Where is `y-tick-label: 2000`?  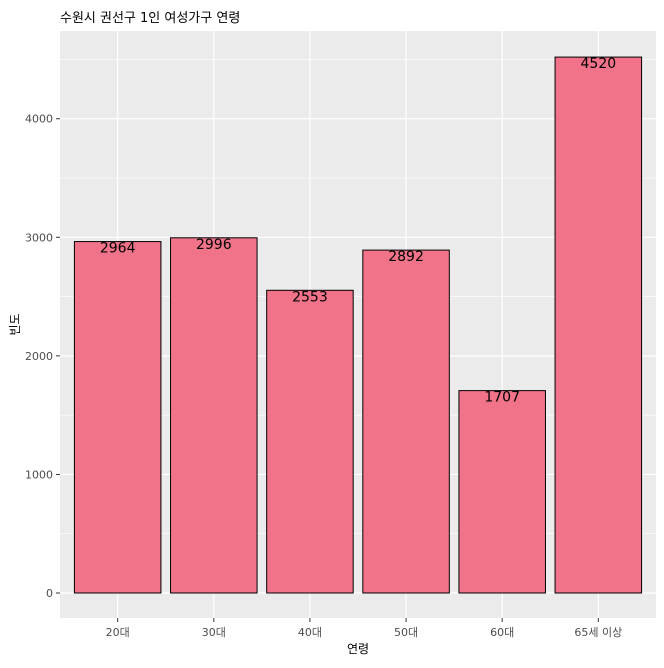
y-tick-label: 2000 is located at coordinates (39, 356).